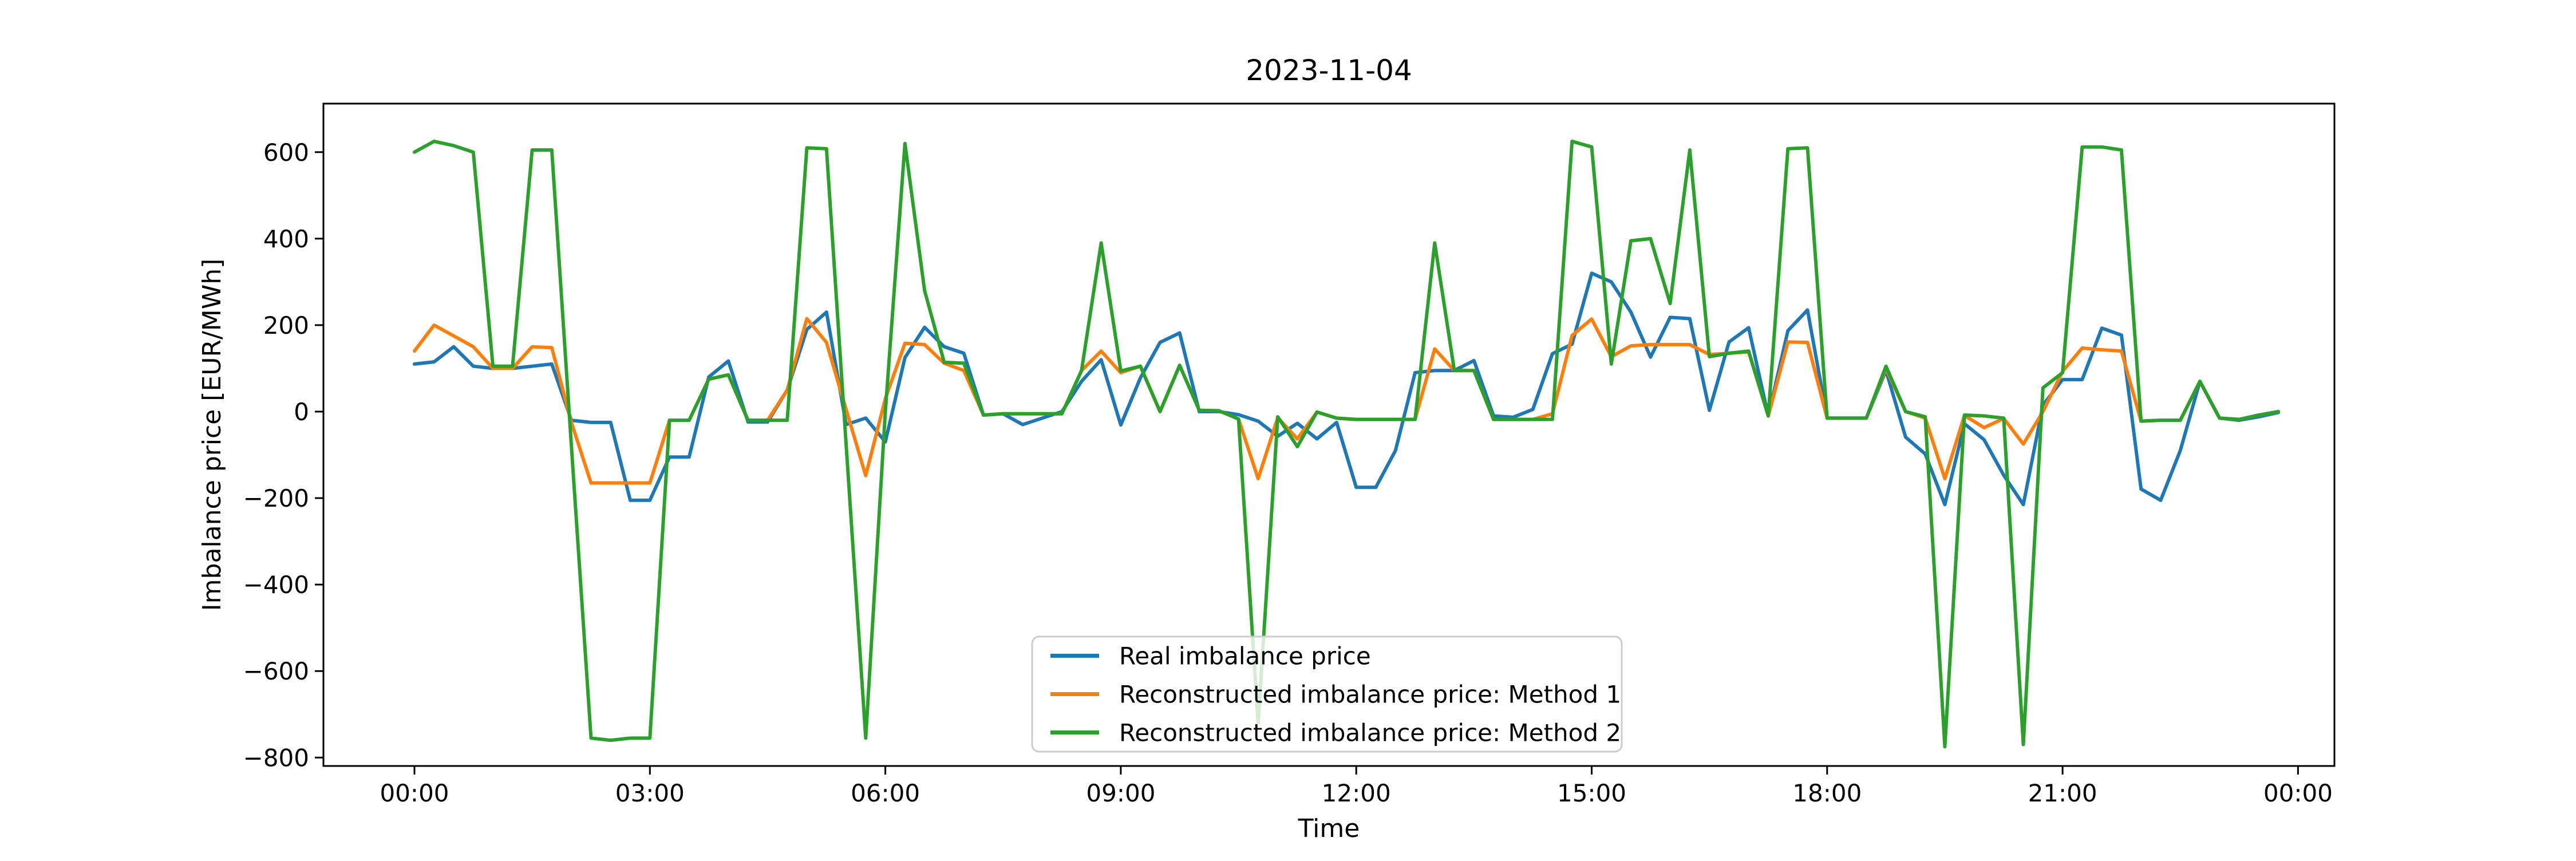  Describe the element at coordinates (301, 412) in the screenshot. I see `y-tick-label: 0` at that location.